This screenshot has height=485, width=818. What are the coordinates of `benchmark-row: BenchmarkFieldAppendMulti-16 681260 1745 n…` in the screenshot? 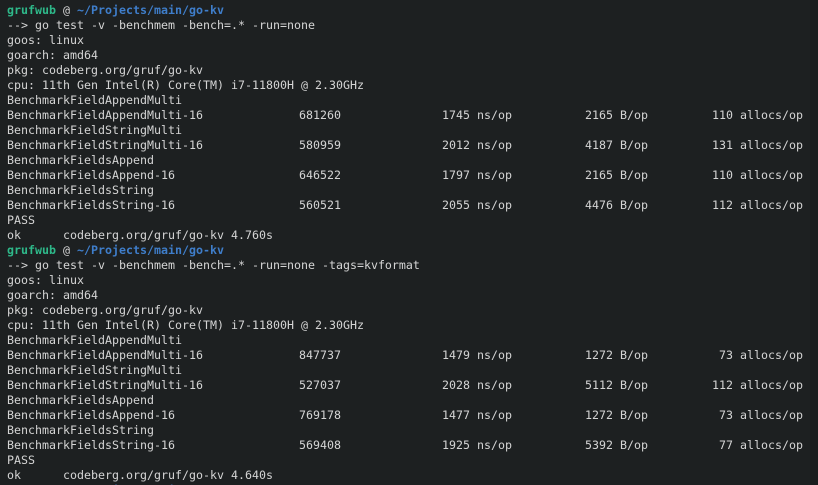 It's located at (408, 115).